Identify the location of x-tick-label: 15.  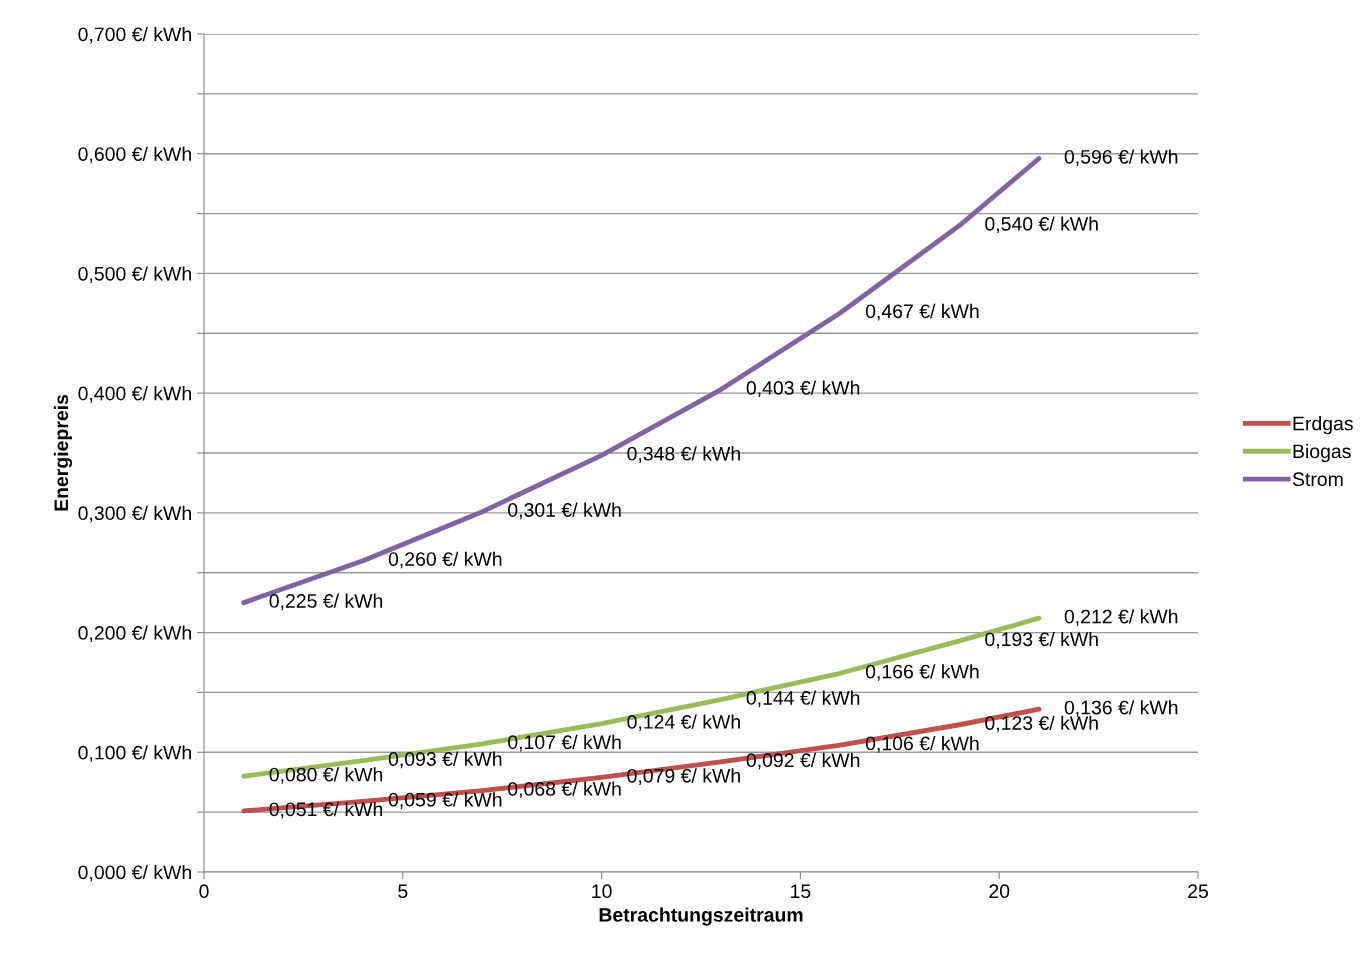
(801, 891).